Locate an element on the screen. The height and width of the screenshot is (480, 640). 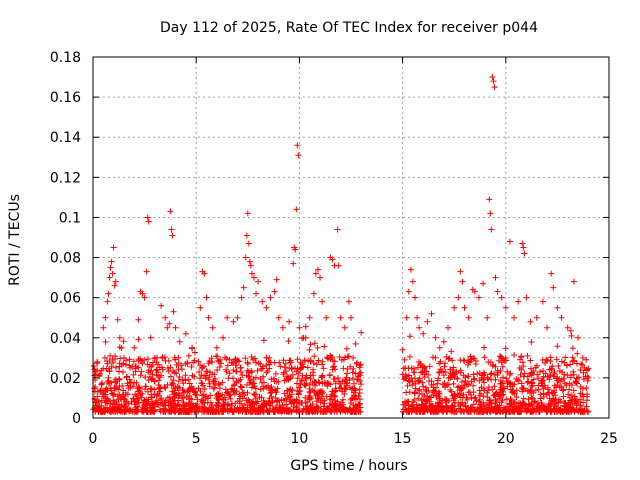
y-tick-label: 0.16 is located at coordinates (65, 98).